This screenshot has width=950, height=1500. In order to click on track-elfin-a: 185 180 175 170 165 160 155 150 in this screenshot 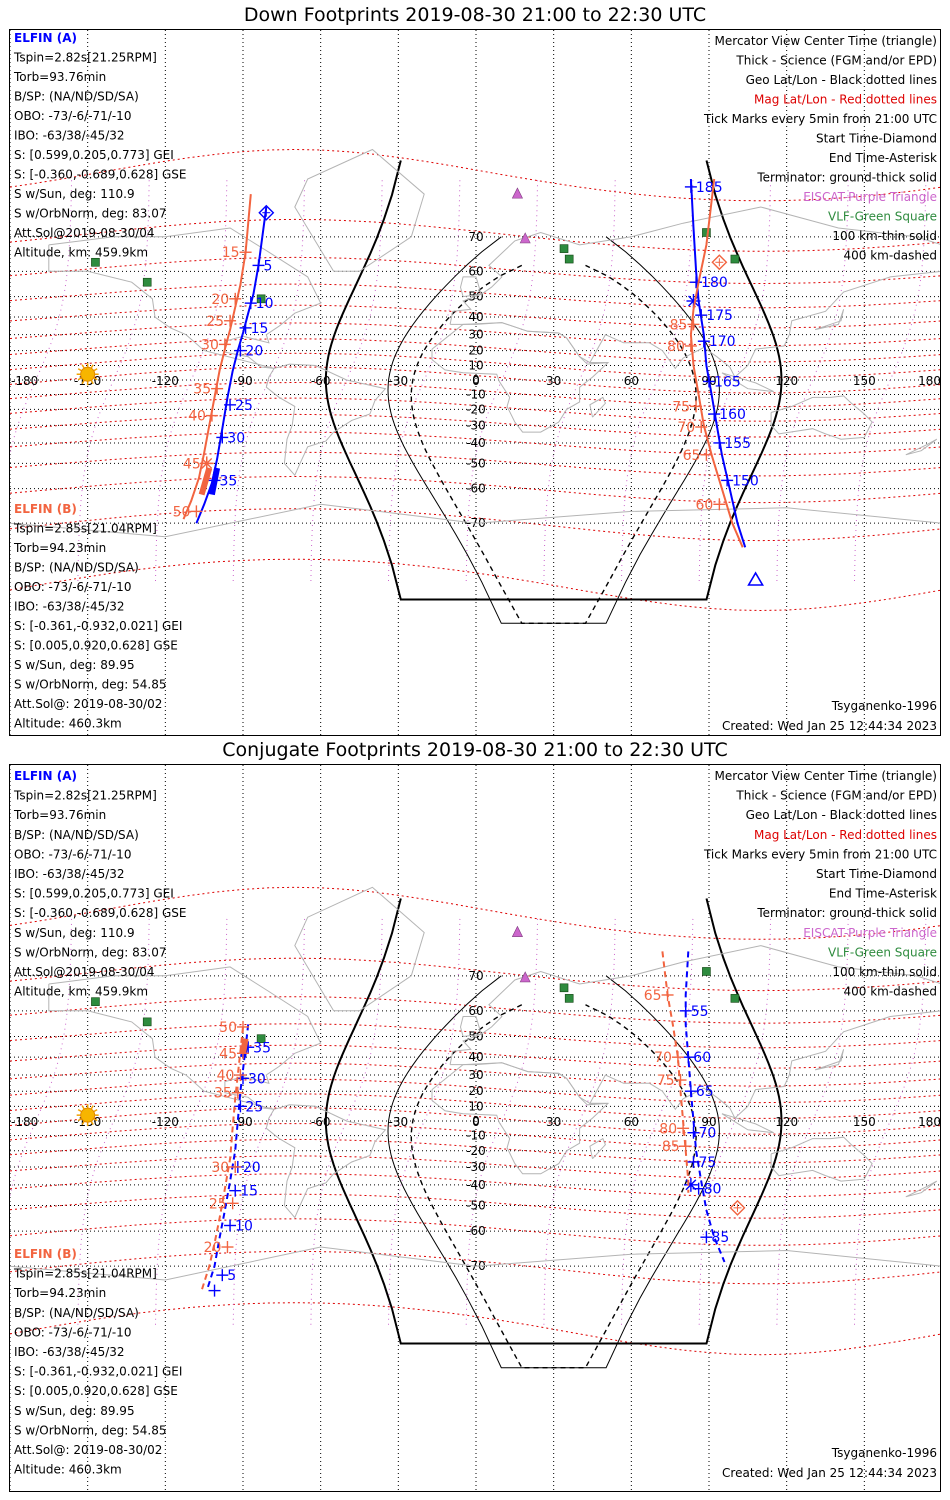, I will do `click(721, 363)`.